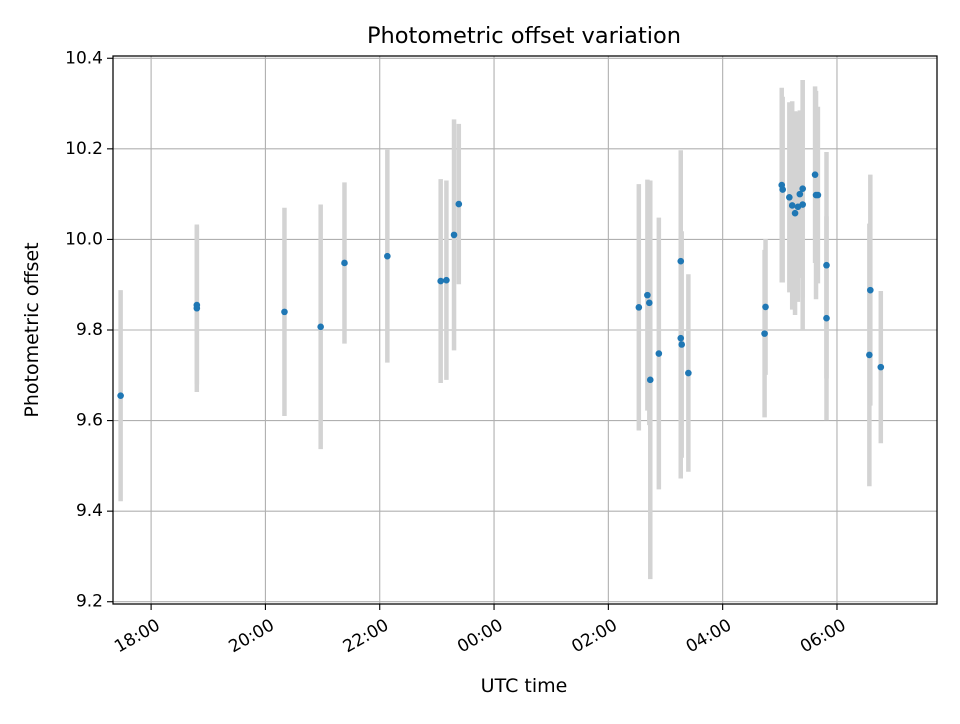 The image size is (960, 724). I want to click on y-tick-label: 9.8, so click(89, 330).